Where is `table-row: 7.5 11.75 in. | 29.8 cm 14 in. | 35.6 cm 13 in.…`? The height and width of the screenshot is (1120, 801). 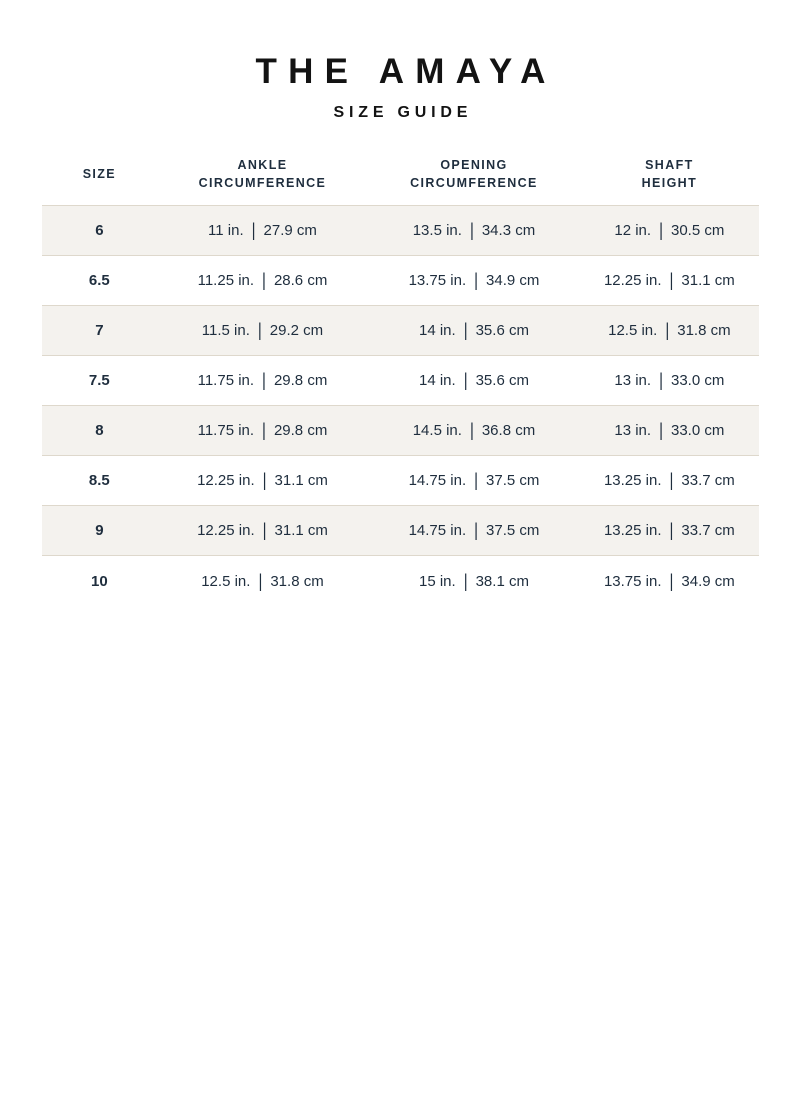
table-row: 7.5 11.75 in. | 29.8 cm 14 in. | 35.6 cm 13 in.… is located at coordinates (400, 381).